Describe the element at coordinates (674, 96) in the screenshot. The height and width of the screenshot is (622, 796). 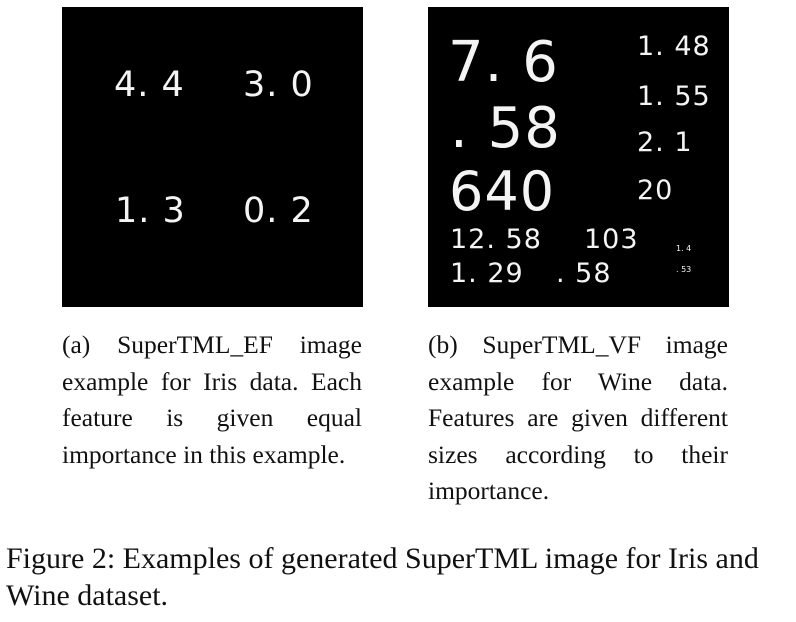
I see `wine-feature-5: 1. 55` at that location.